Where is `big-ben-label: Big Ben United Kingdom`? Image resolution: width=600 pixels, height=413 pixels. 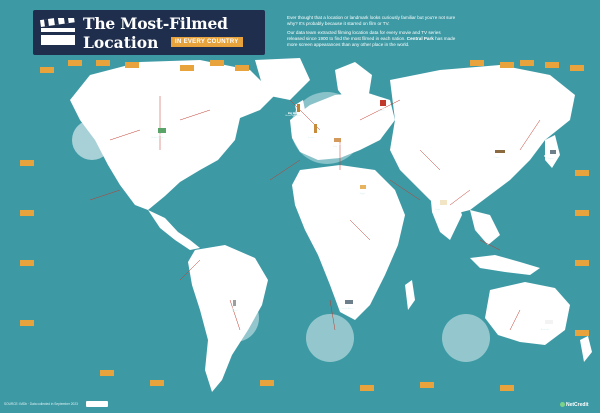
big-ben-label: Big Ben United Kingdom is located at coordinates (293, 115).